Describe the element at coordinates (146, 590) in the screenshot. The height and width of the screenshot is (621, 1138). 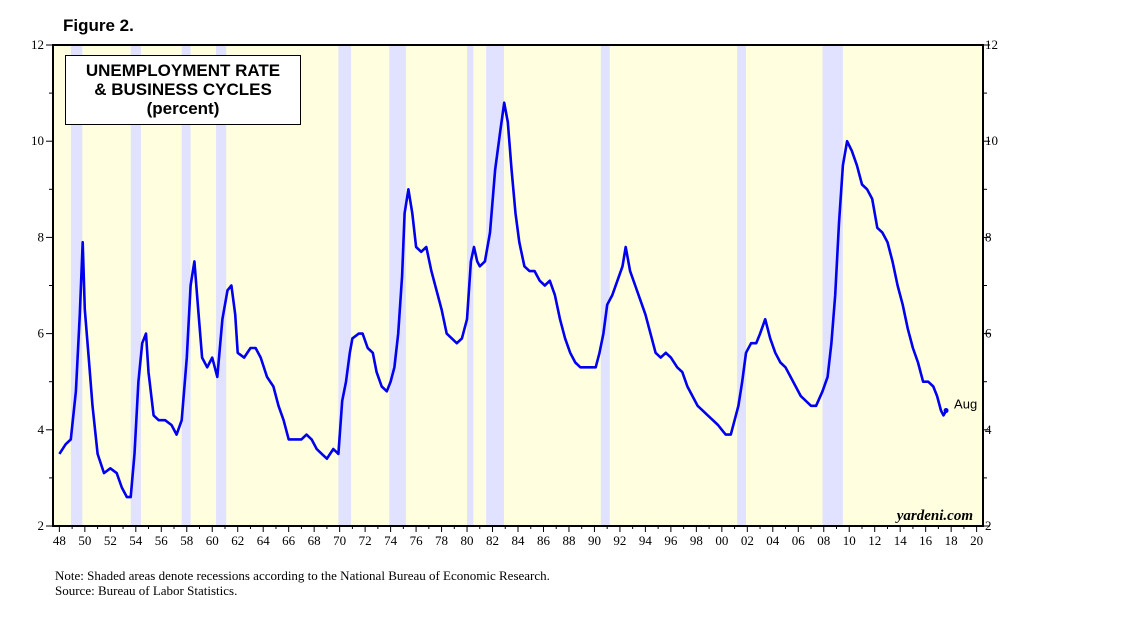
I see `note-source: Source: Bureau of Labor Statistics.` at that location.